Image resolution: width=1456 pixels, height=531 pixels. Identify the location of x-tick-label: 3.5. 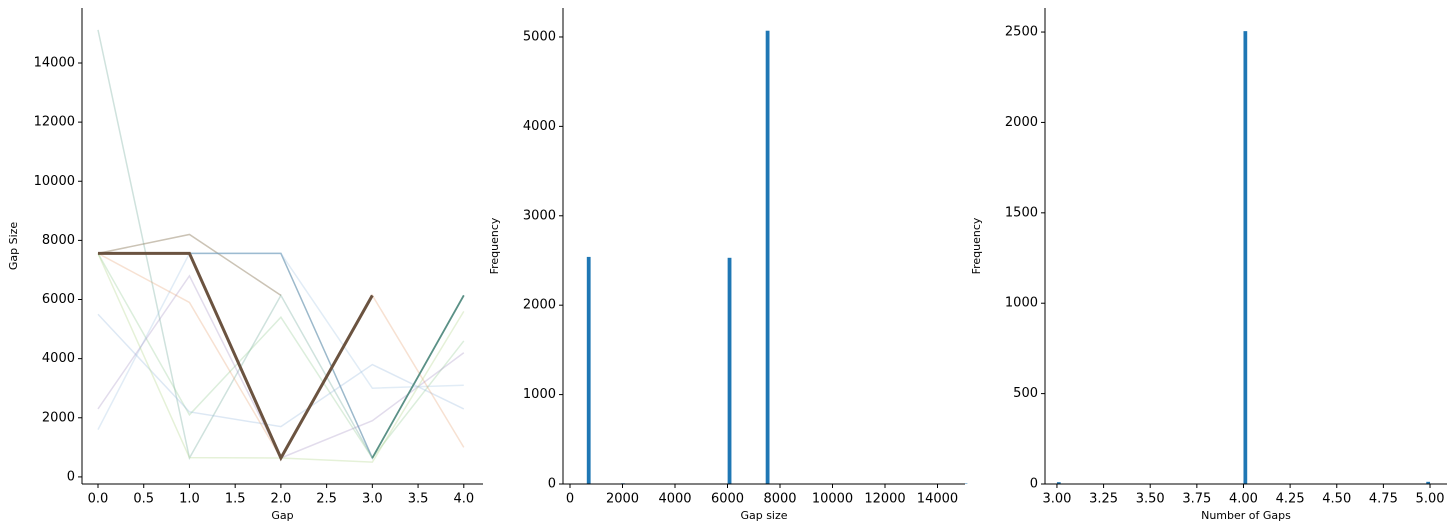
(418, 499).